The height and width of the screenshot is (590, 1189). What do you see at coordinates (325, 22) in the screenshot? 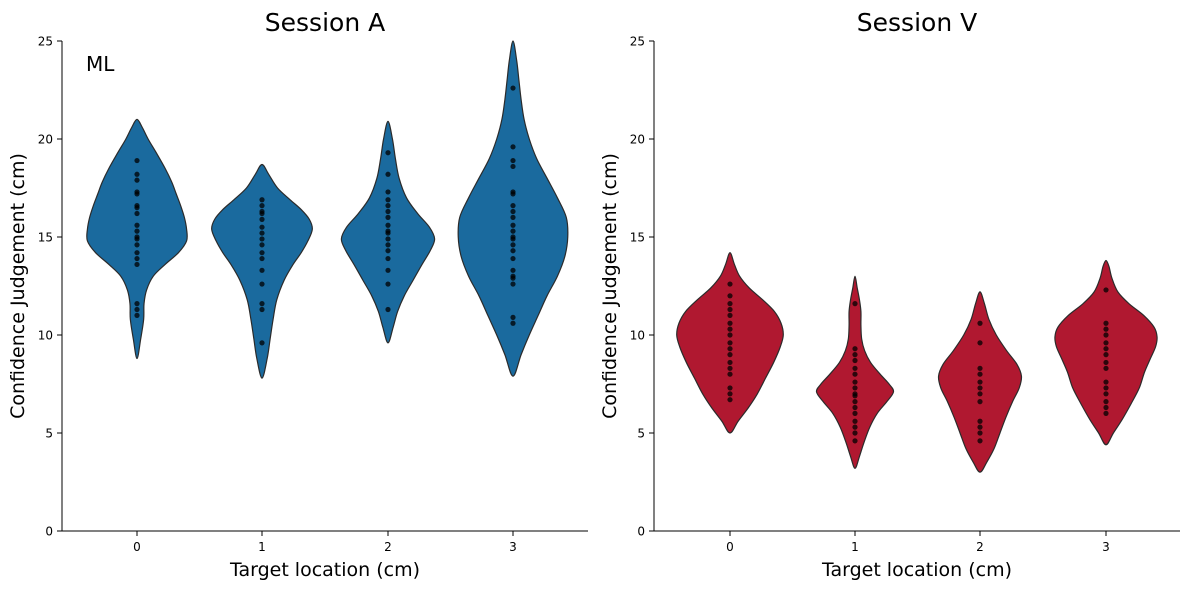
I see `chart-title: Session A` at bounding box center [325, 22].